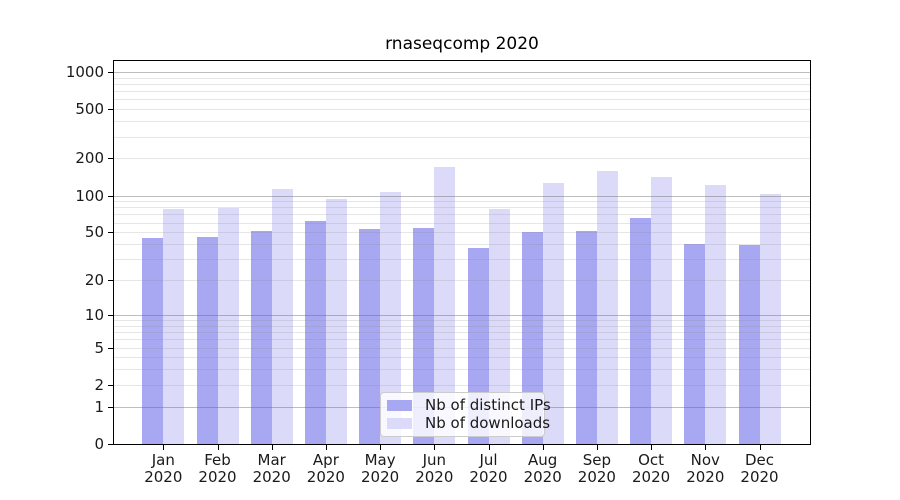  What do you see at coordinates (641, 331) in the screenshot?
I see `bar-distinct-ips-oct` at bounding box center [641, 331].